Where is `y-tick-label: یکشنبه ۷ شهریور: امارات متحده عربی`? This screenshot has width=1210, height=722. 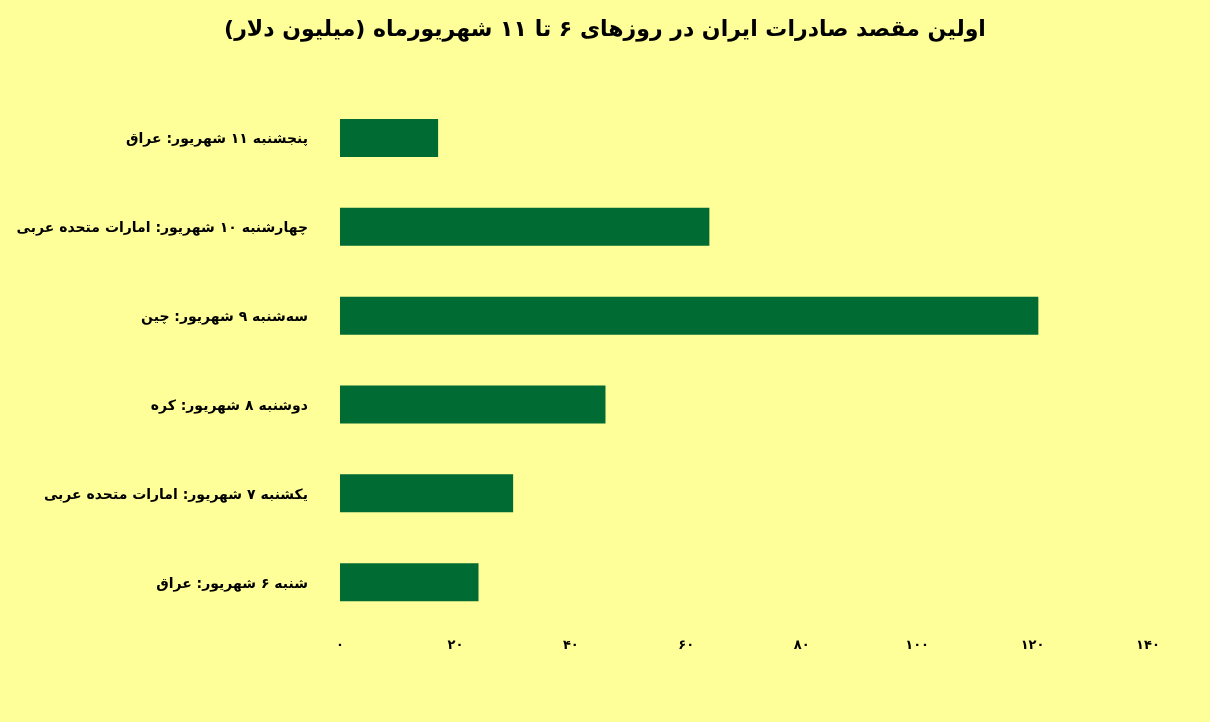
y-tick-label: یکشنبه ۷ شهریور: امارات متحده عربی is located at coordinates (175, 494).